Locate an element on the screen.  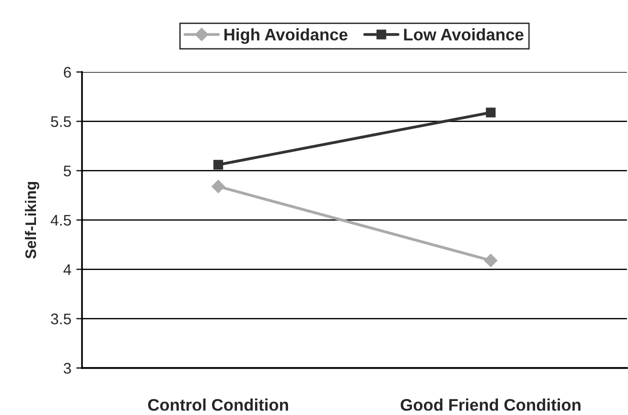
y-tick-label: 3.5 is located at coordinates (60, 319).